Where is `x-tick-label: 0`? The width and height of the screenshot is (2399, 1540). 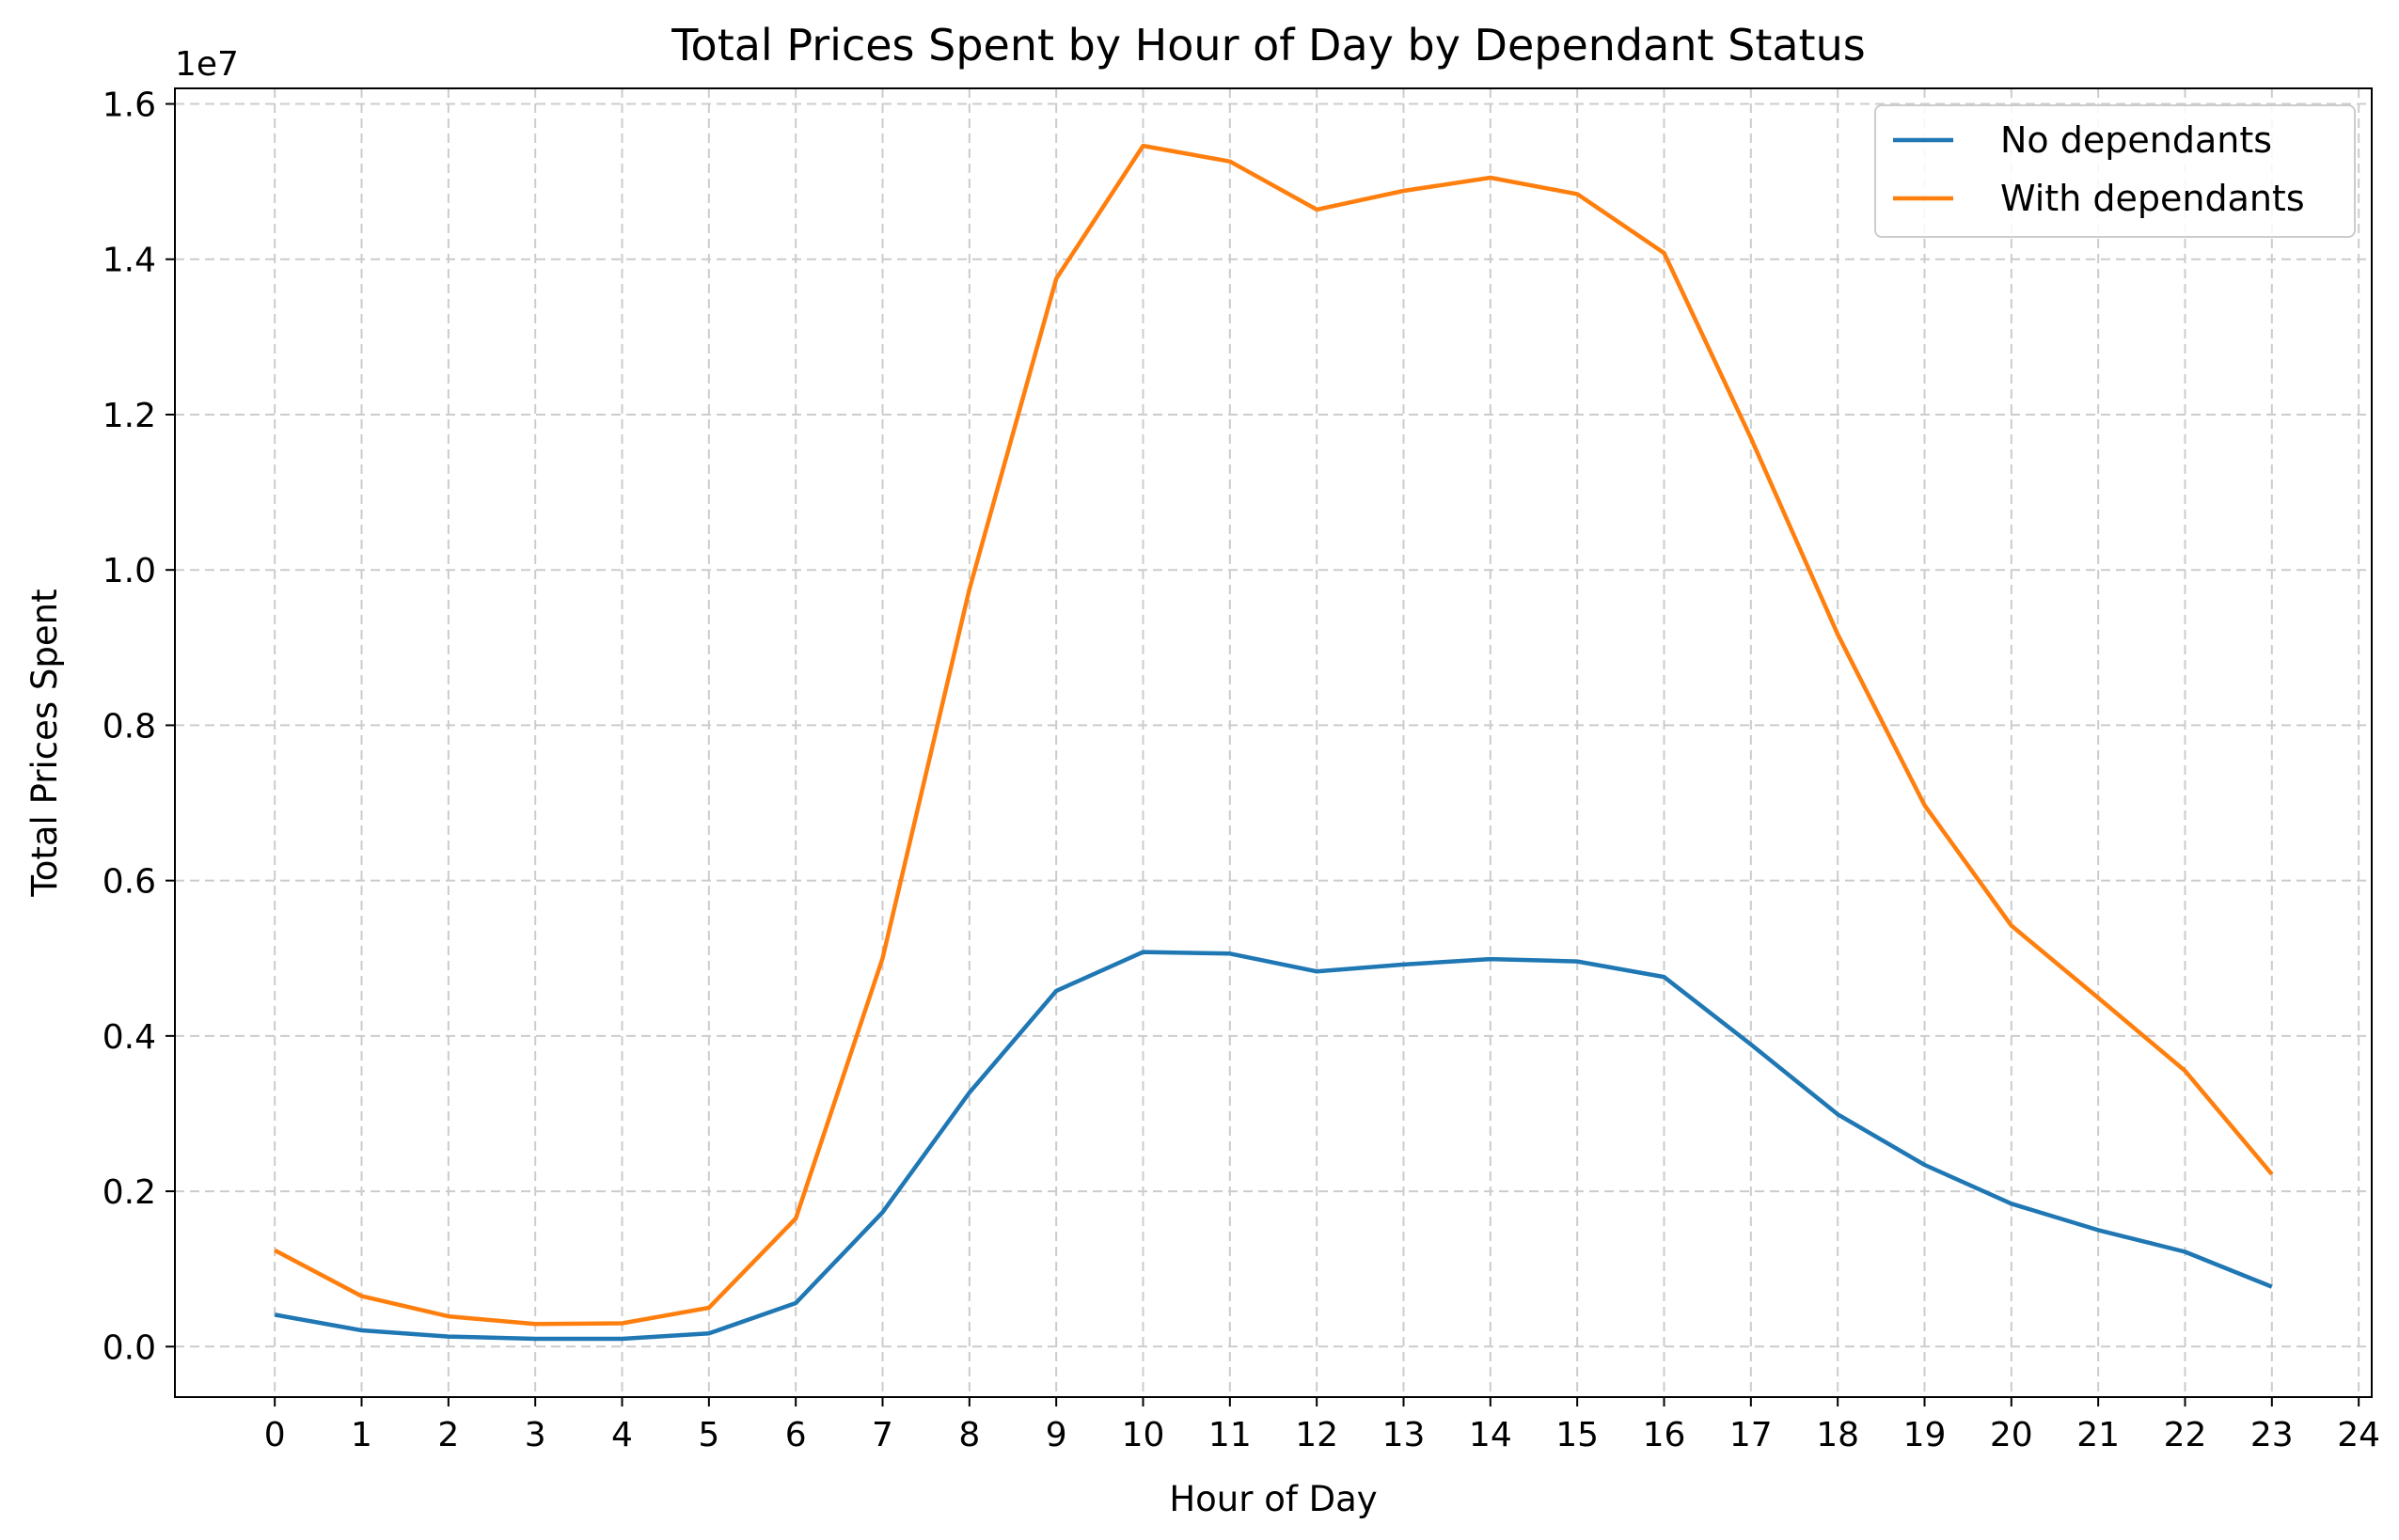
x-tick-label: 0 is located at coordinates (275, 1435).